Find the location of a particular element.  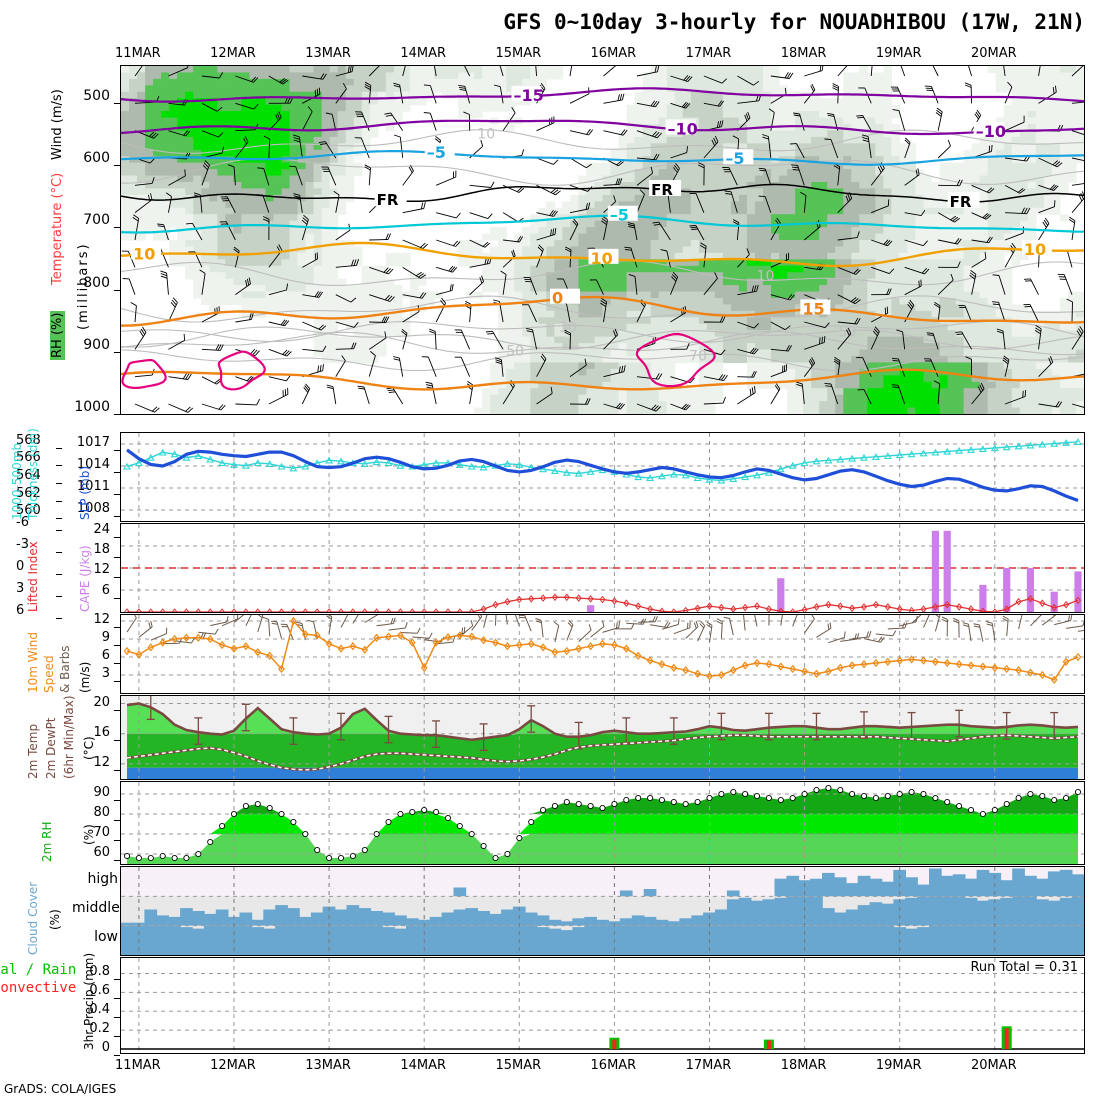

label-wind-units: (m/s) is located at coordinates (85, 677).